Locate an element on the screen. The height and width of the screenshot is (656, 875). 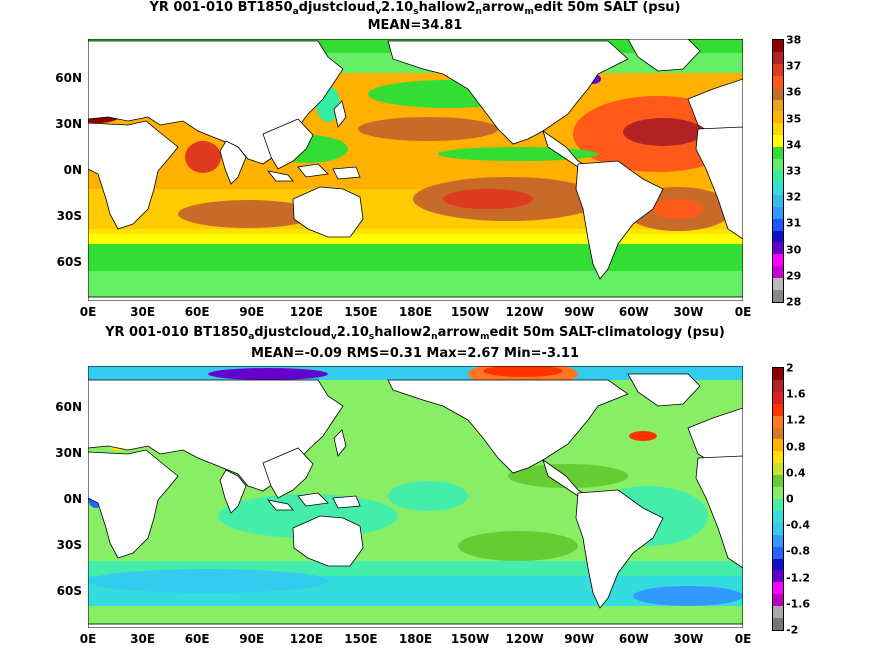
title-text: djustcloud is located at coordinates (292, 332).